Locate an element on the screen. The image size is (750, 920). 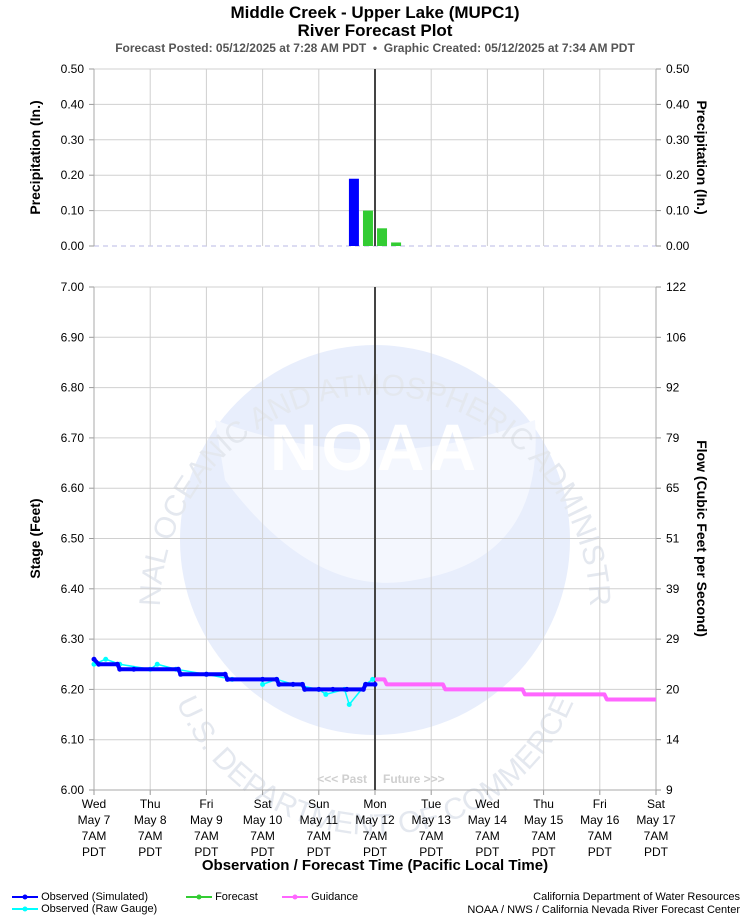
flow-tick-label-right: 20 is located at coordinates (673, 689).